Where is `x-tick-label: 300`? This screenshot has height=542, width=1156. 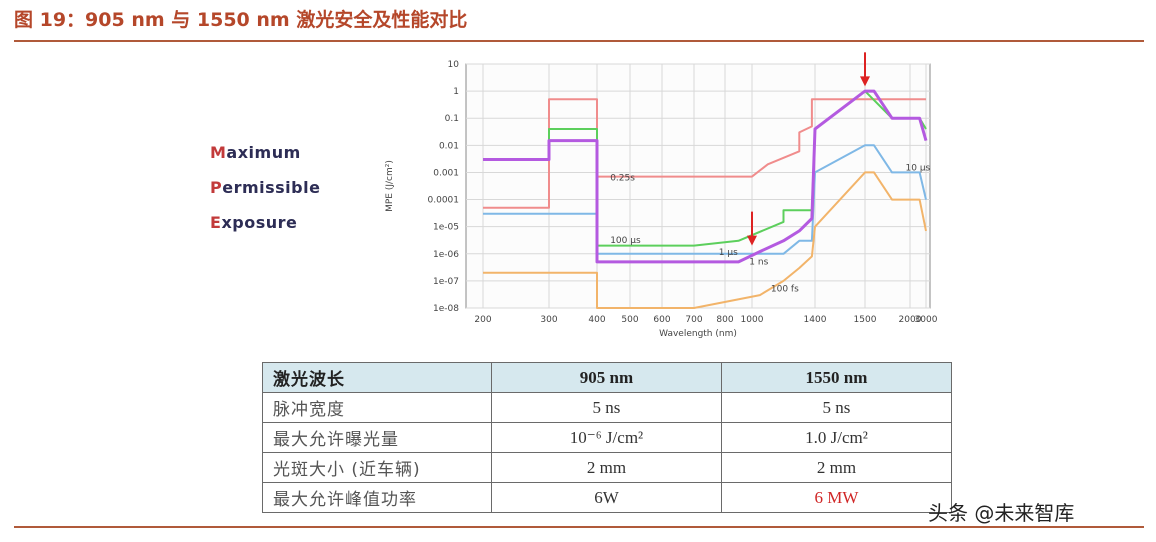 x-tick-label: 300 is located at coordinates (548, 320).